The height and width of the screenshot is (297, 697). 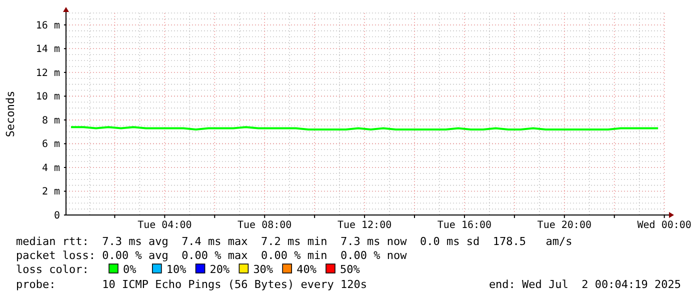 I want to click on y-axis-title: Seconds, so click(x=10, y=114).